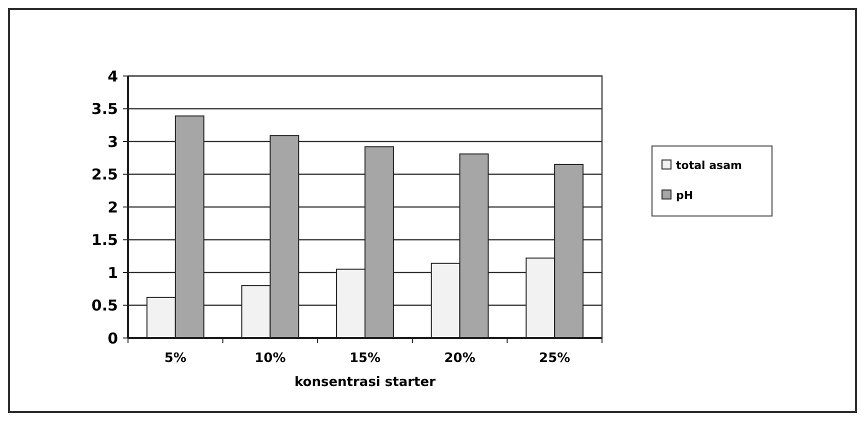 The width and height of the screenshot is (865, 421). Describe the element at coordinates (685, 195) in the screenshot. I see `legend-label: pH` at that location.